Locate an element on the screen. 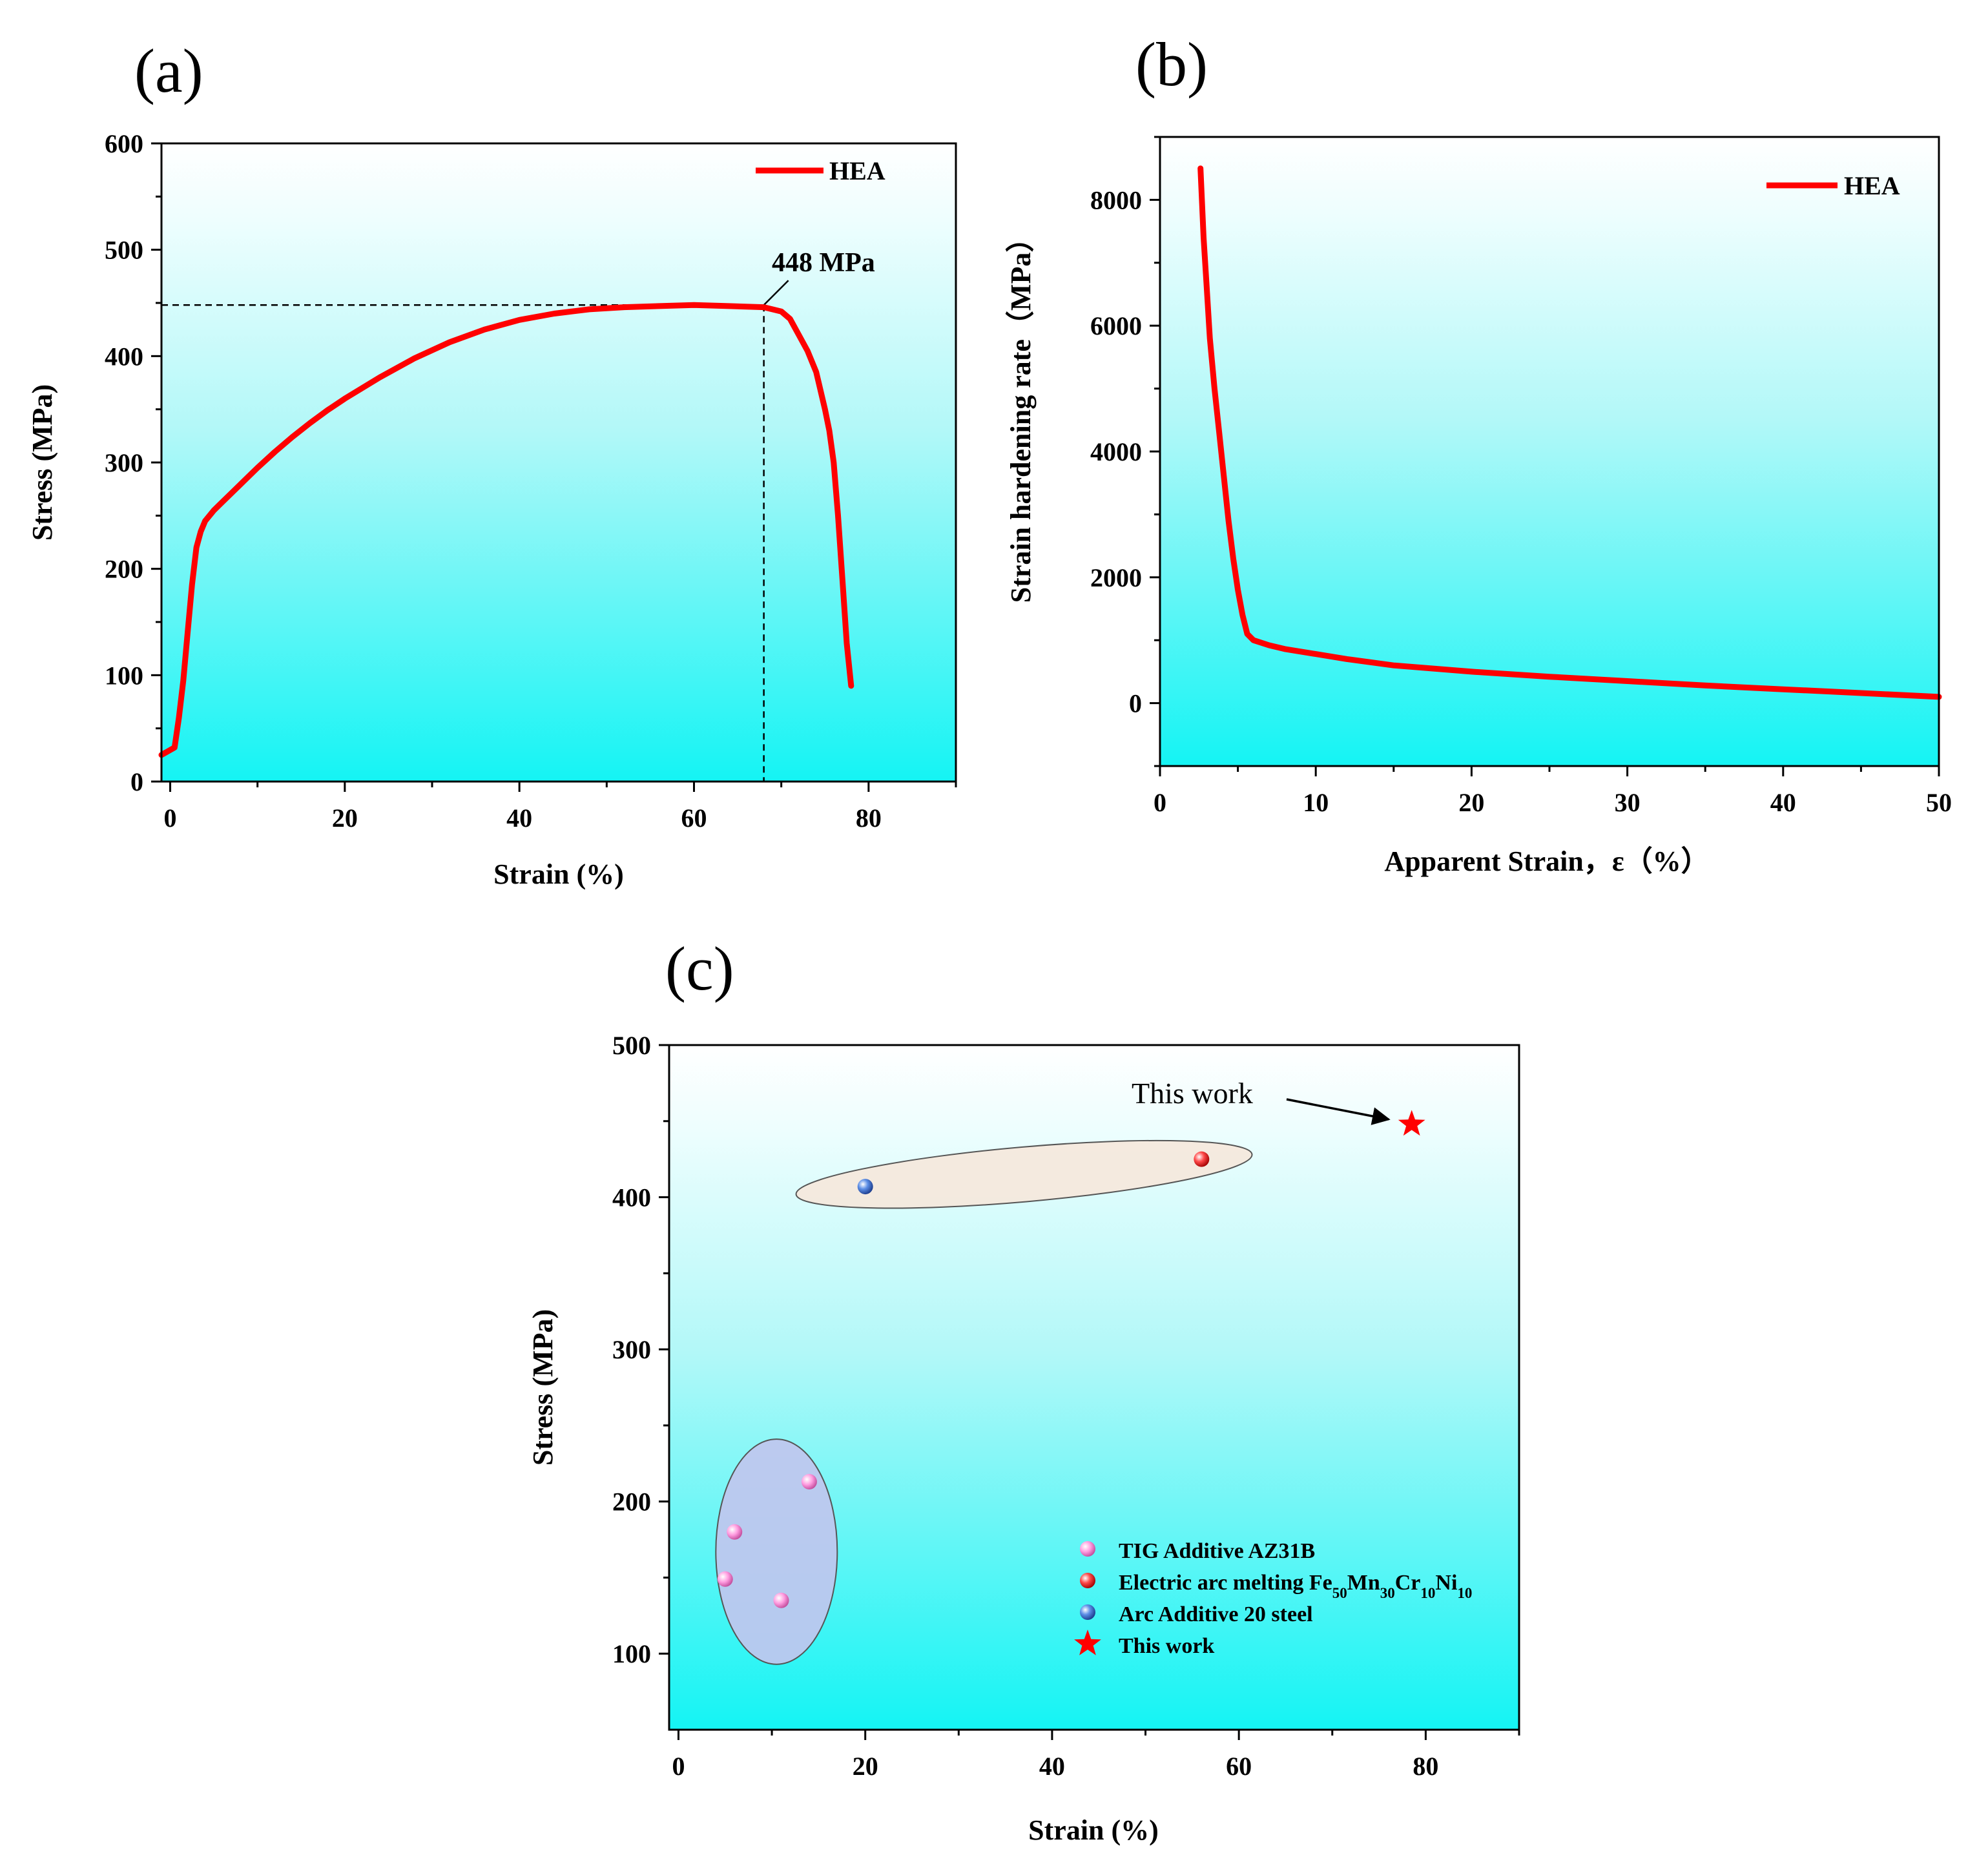 This screenshot has width=1988, height=1866. this-work-annotation: This work is located at coordinates (1192, 1093).